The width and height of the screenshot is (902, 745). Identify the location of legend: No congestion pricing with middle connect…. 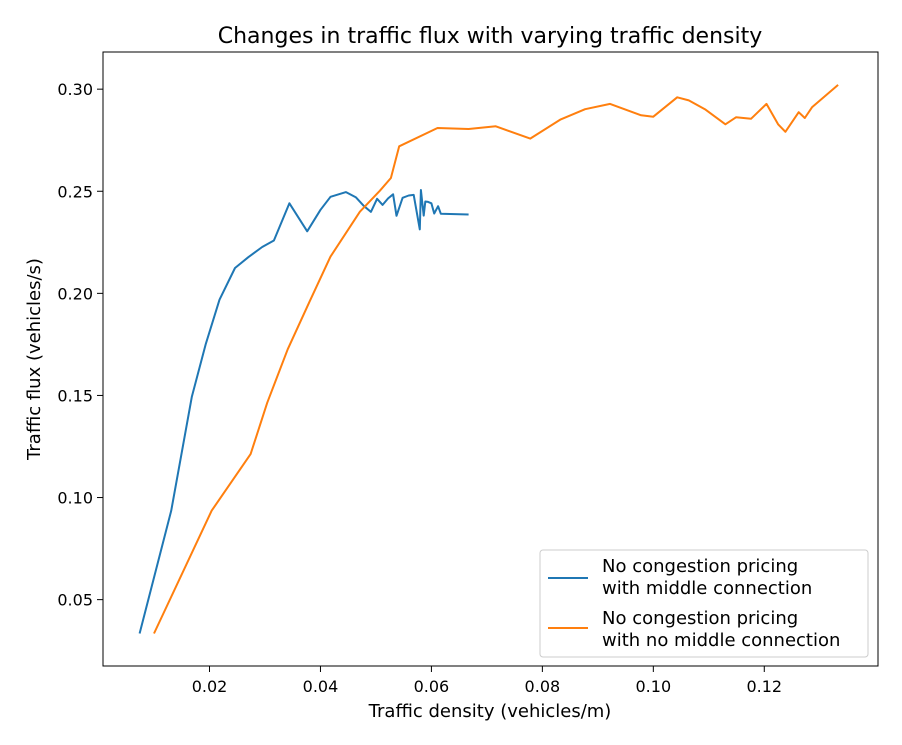
(704, 603).